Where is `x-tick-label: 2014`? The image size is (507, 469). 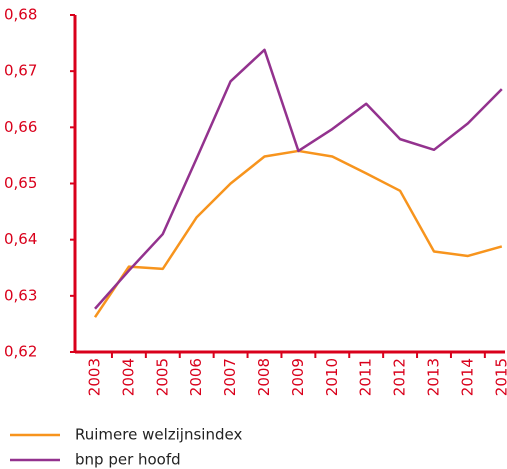
x-tick-label: 2014 is located at coordinates (467, 377).